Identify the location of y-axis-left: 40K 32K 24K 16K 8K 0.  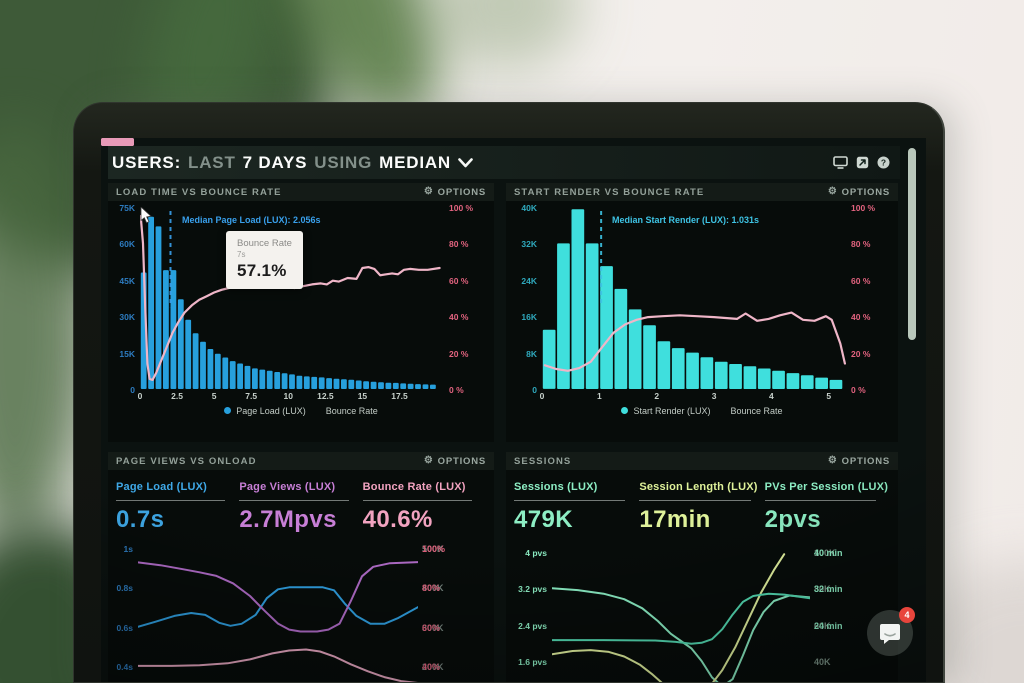
(527, 299).